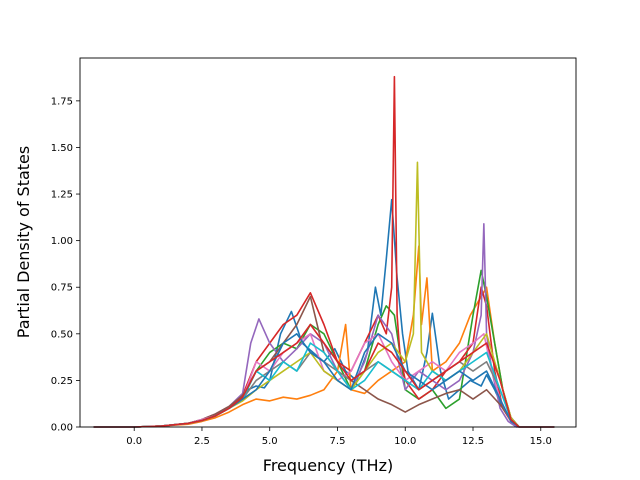 Image resolution: width=640 pixels, height=480 pixels. What do you see at coordinates (541, 441) in the screenshot?
I see `x-tick-label: 15.0` at bounding box center [541, 441].